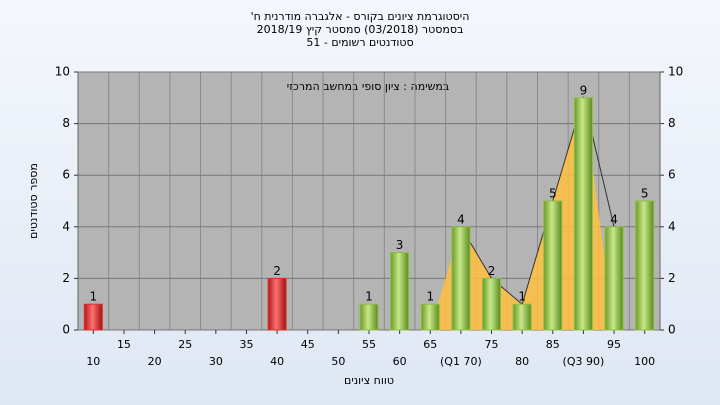 This screenshot has height=405, width=720. I want to click on x-tick-label: 40, so click(277, 361).